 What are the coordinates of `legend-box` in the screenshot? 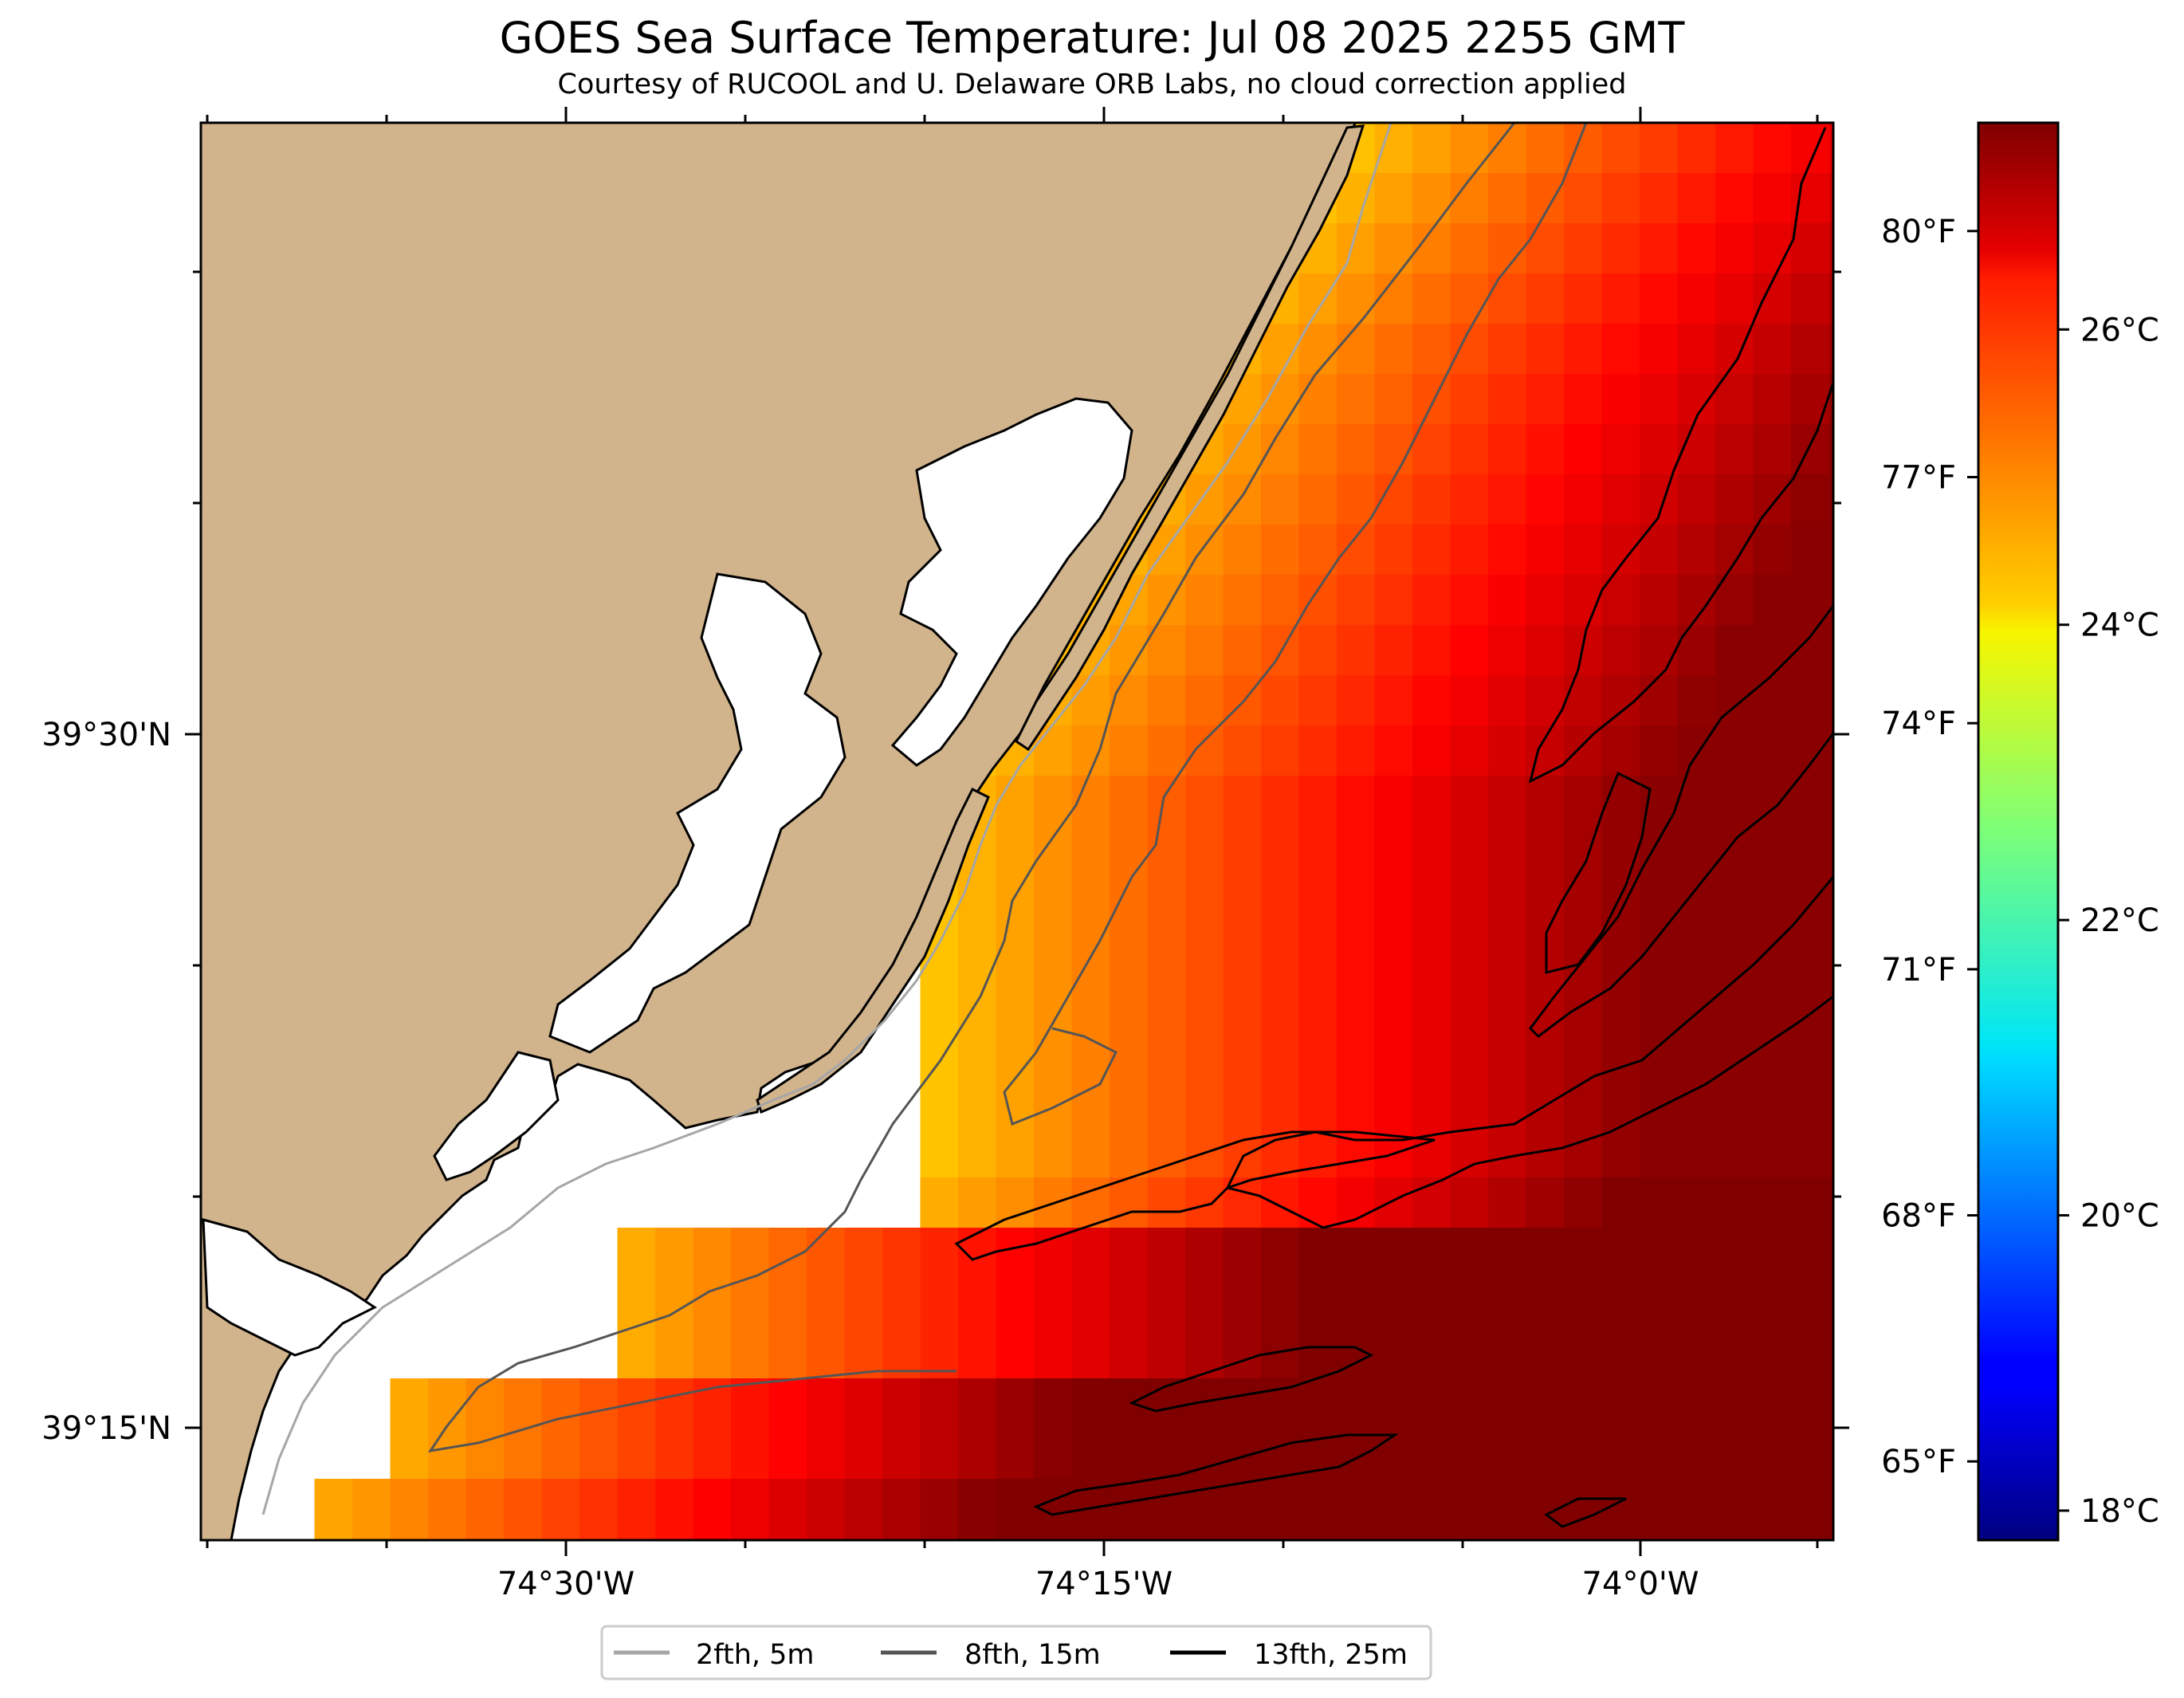 It's located at (1016, 1653).